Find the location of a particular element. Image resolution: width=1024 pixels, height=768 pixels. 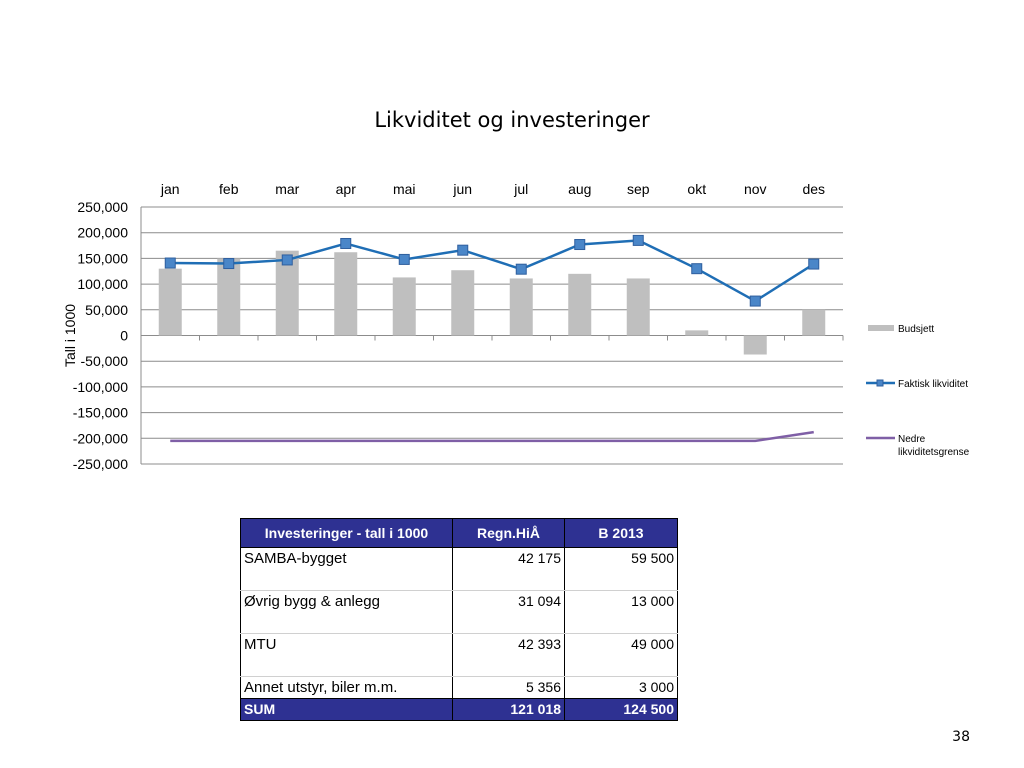

x-category-label: jan is located at coordinates (170, 189).